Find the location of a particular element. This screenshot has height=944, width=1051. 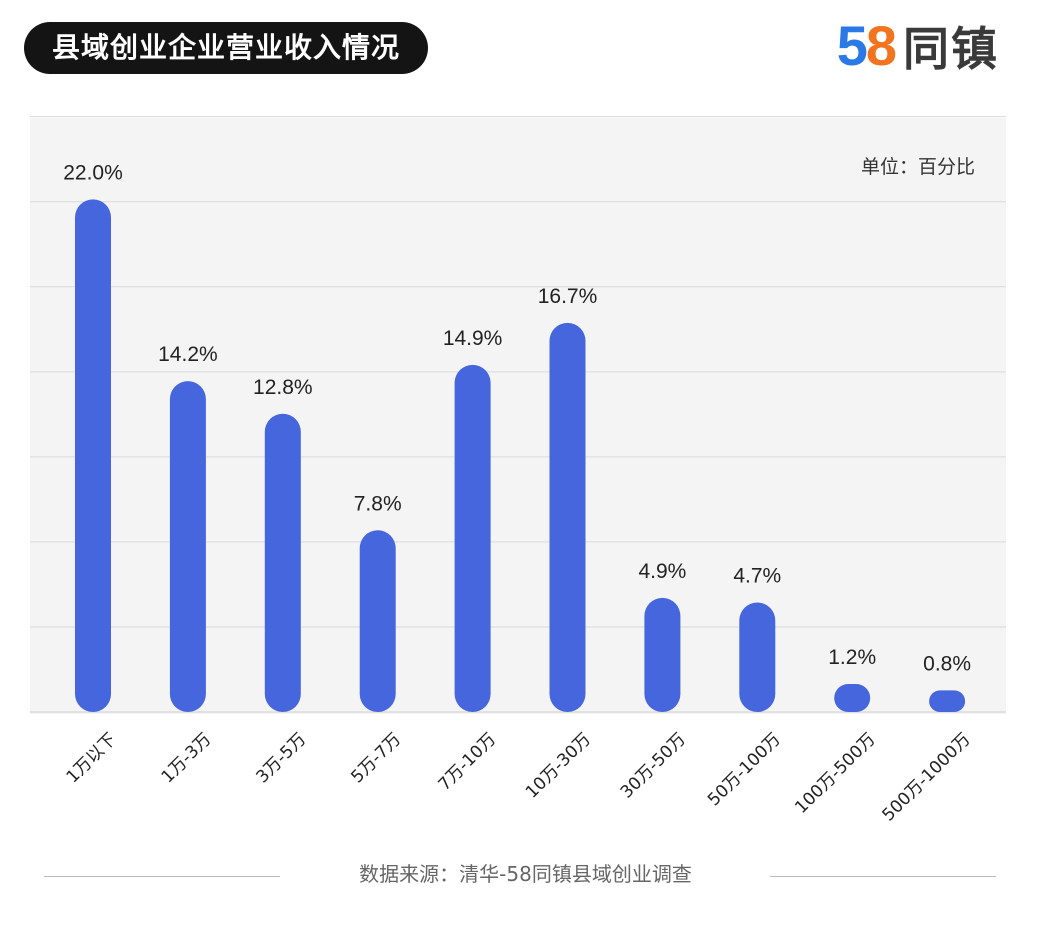

data-label: 4.9% is located at coordinates (662, 571).